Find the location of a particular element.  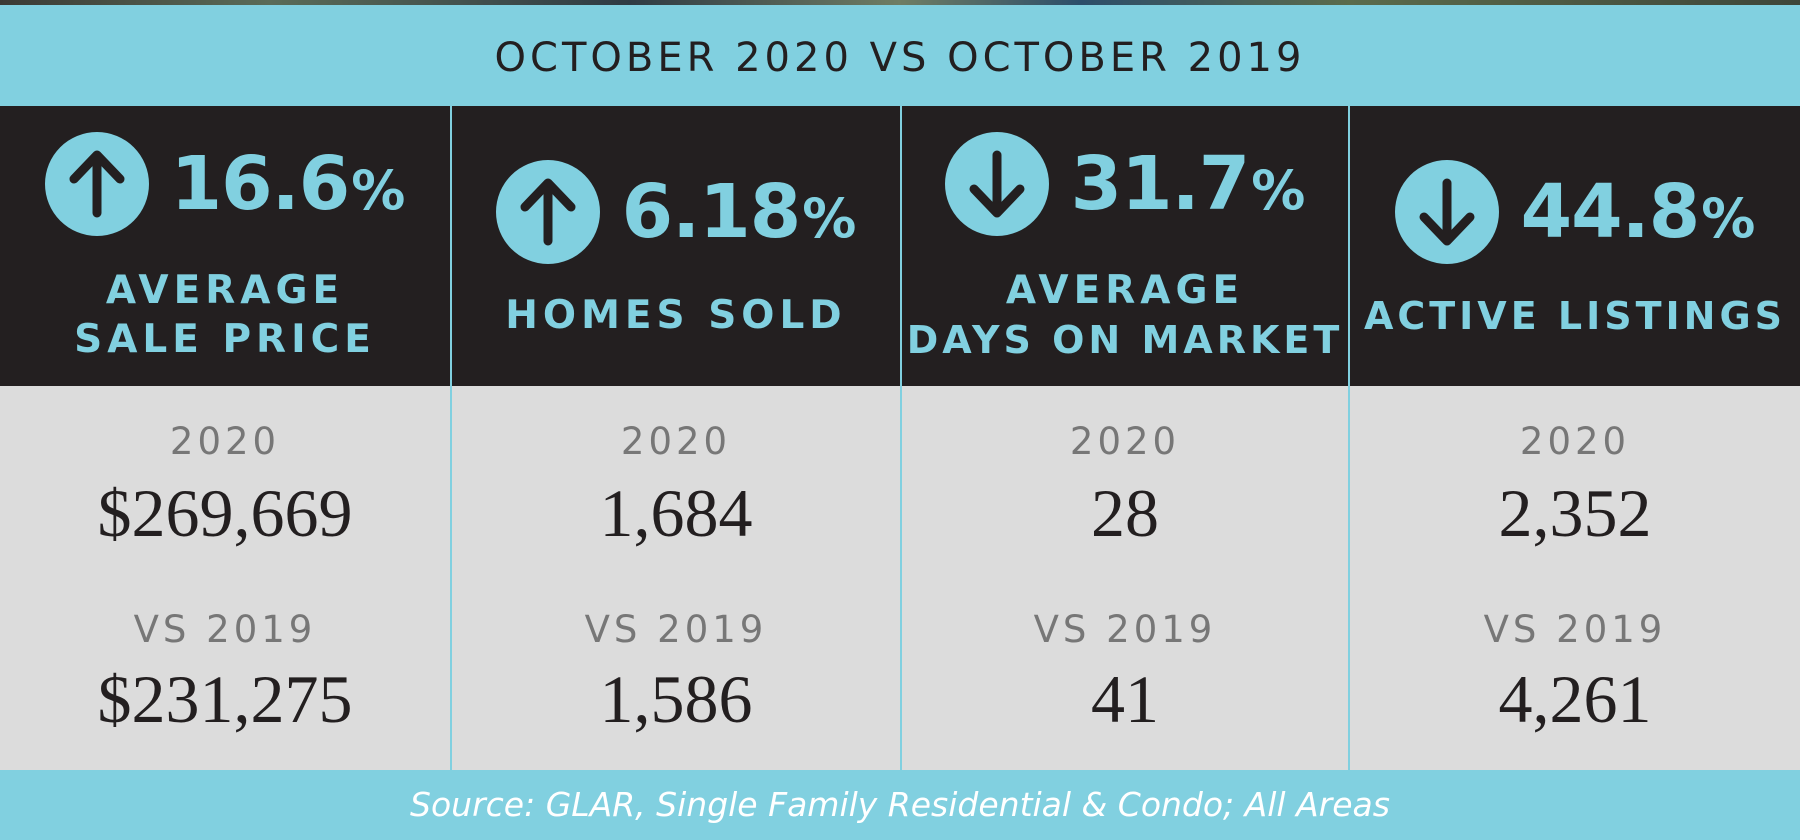

percent-change: 31.7% is located at coordinates (1188, 184).